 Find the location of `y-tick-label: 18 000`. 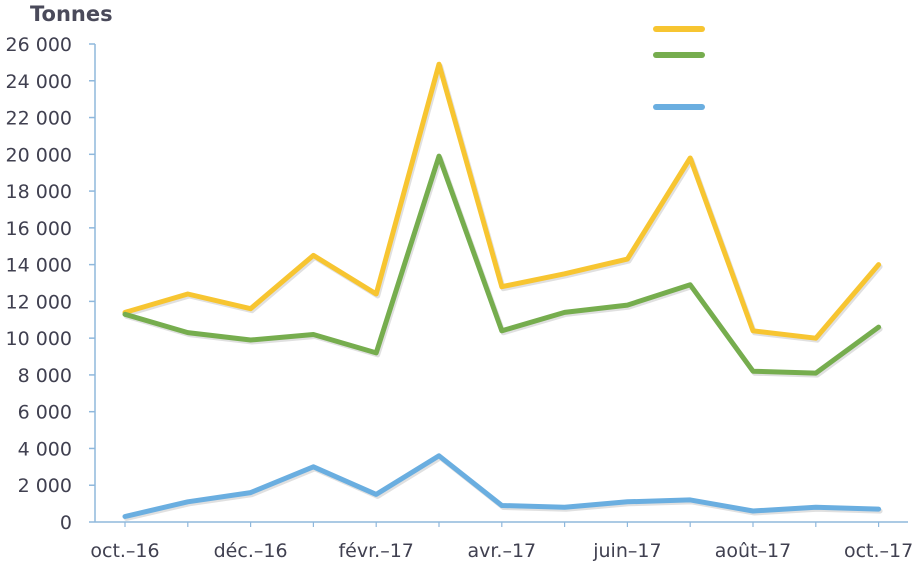

y-tick-label: 18 000 is located at coordinates (39, 192).